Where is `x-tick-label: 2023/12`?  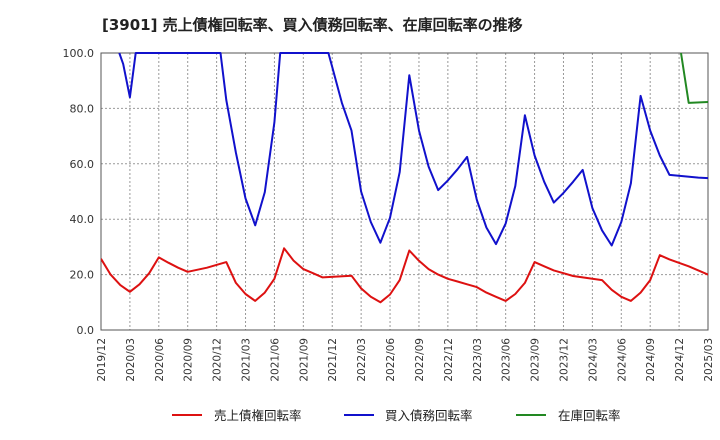
x-tick-label: 2023/12 is located at coordinates (564, 360).